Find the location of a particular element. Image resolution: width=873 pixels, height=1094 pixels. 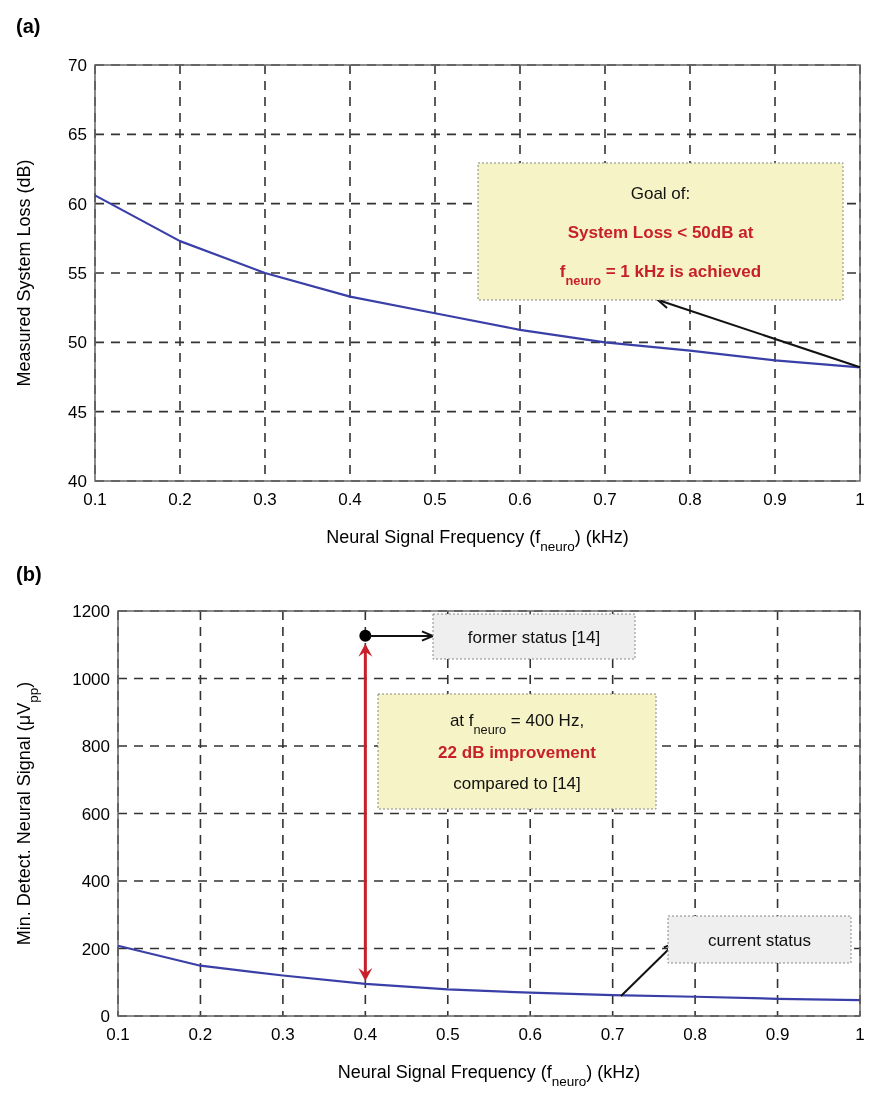

chart-title: (a) is located at coordinates (28, 26).